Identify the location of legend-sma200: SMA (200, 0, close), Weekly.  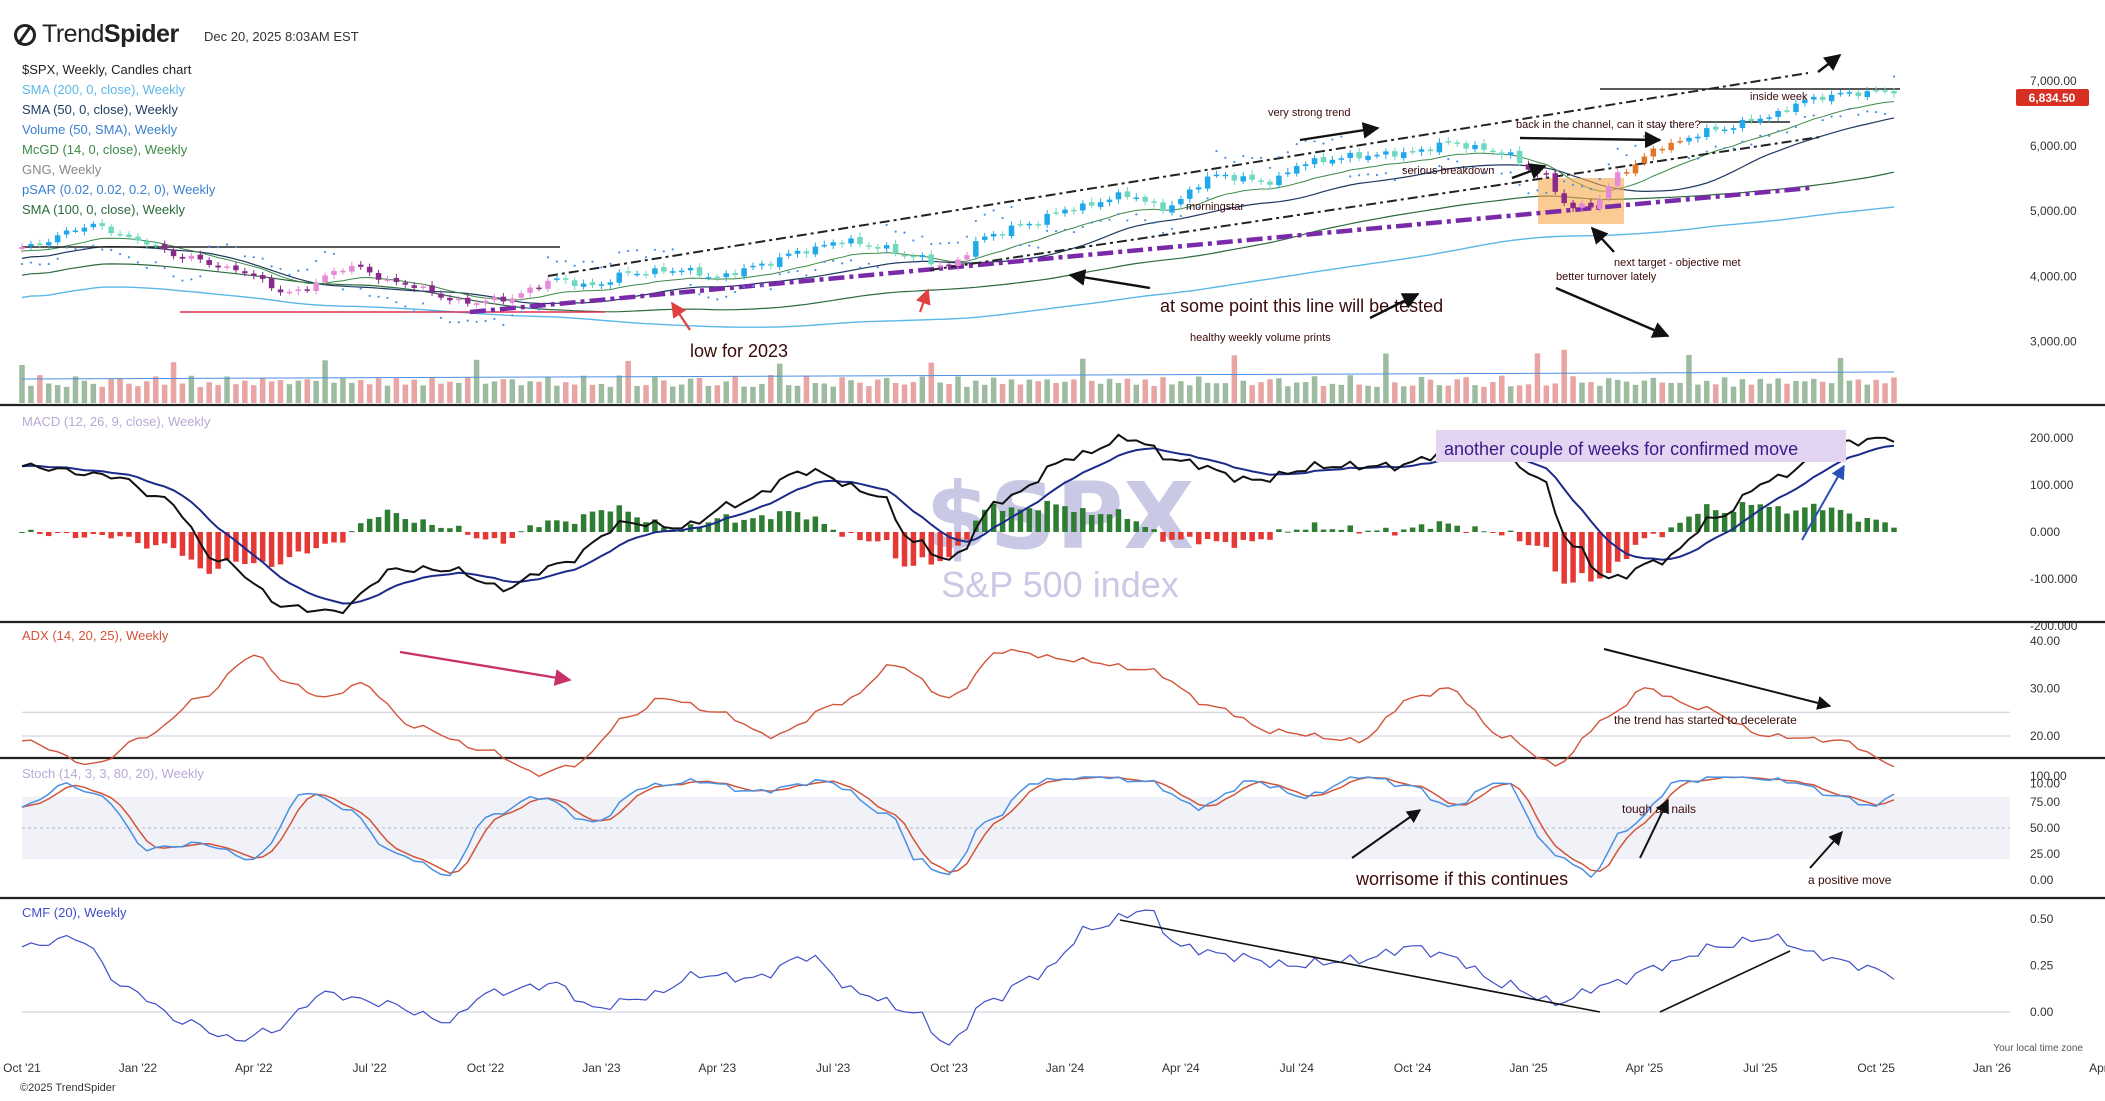
(104, 89).